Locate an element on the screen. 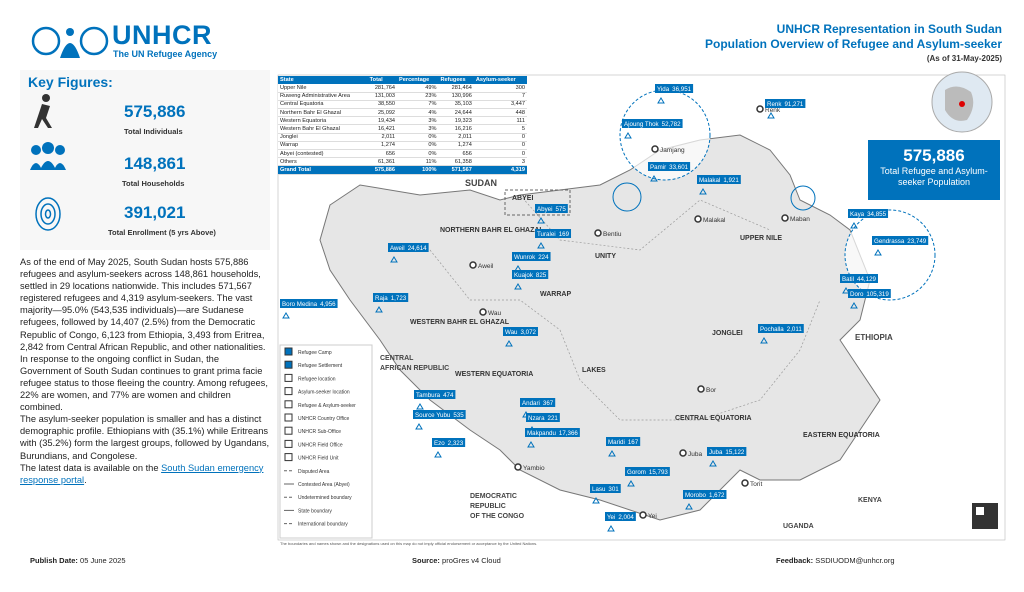  callout-label: Wau 3,072 is located at coordinates (521, 332).